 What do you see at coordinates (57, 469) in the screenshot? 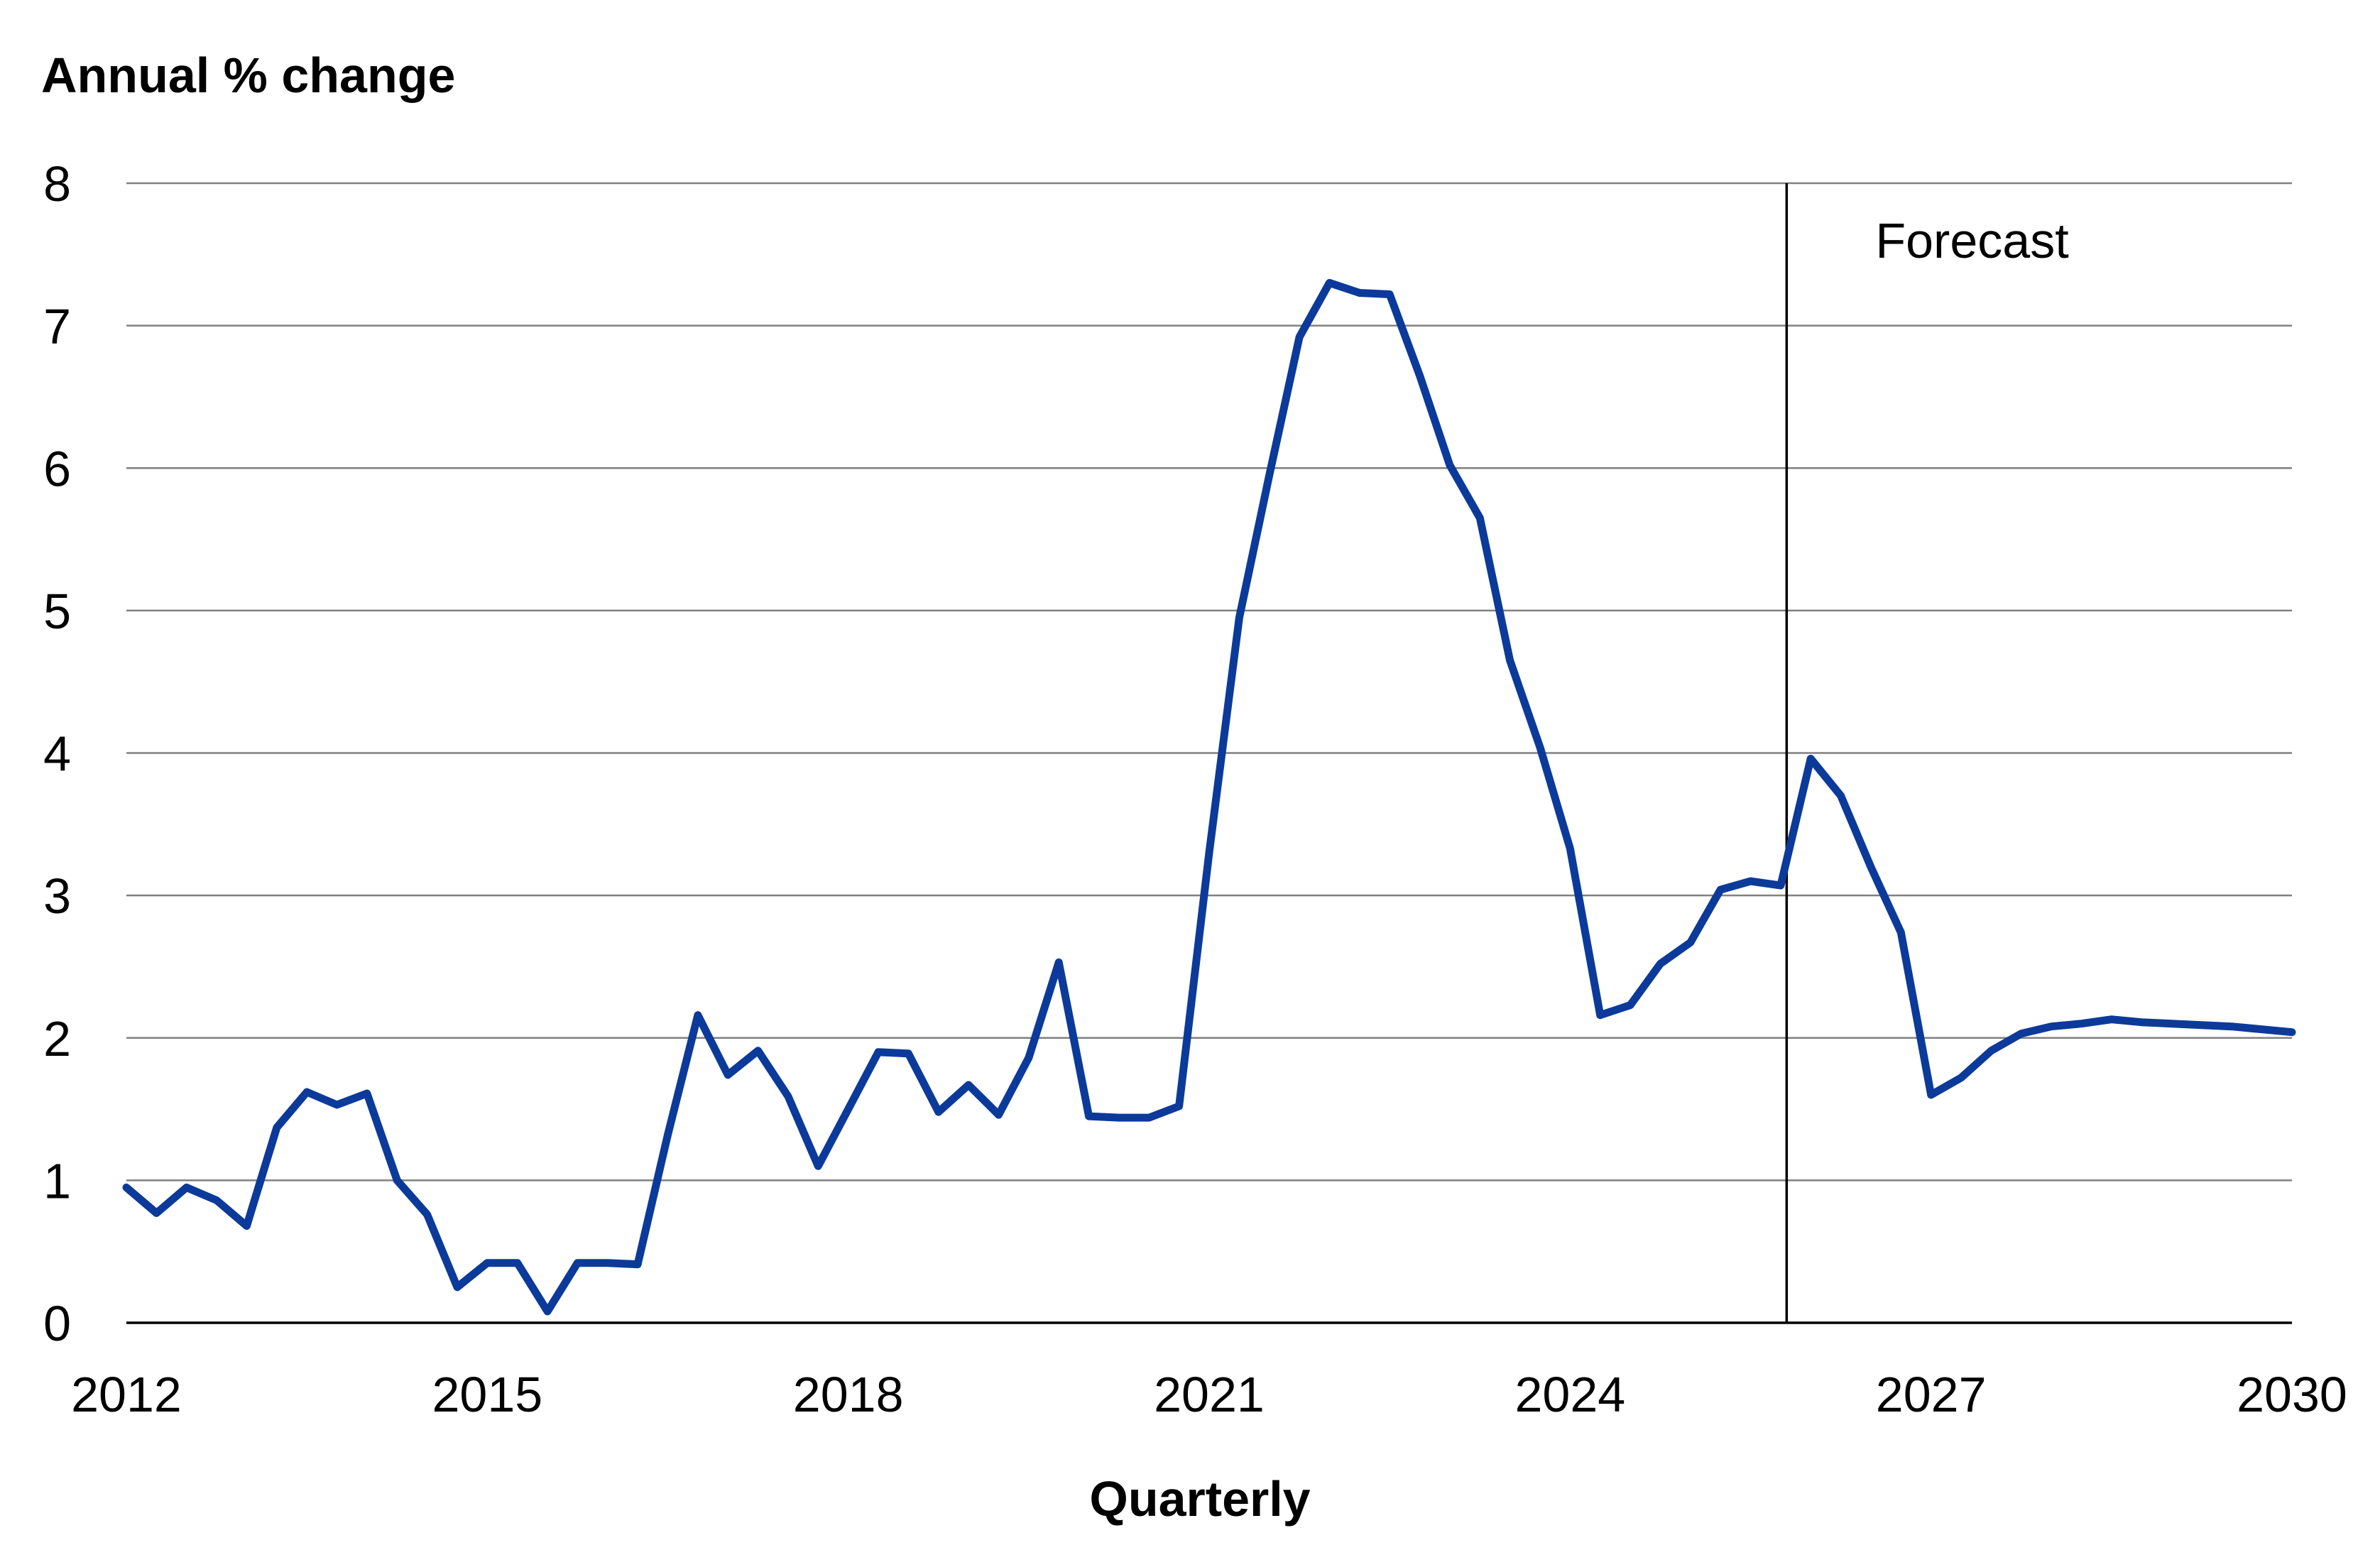
I see `y-tick-label: 6` at bounding box center [57, 469].